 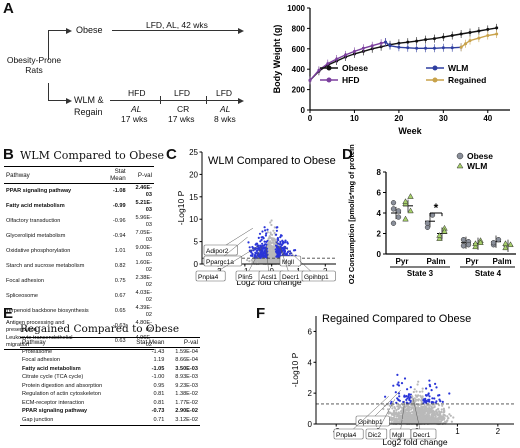 I want to click on pathway-cell: PPAR signaling pathway, so click(x=50, y=192).